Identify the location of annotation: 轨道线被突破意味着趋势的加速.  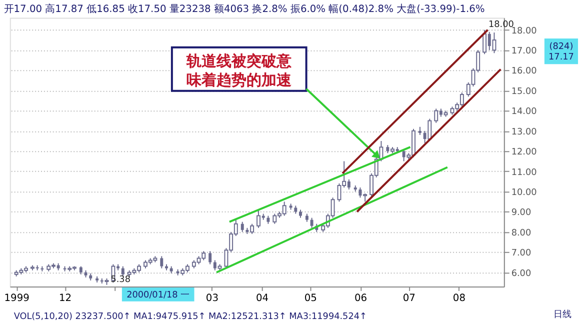
(239, 70).